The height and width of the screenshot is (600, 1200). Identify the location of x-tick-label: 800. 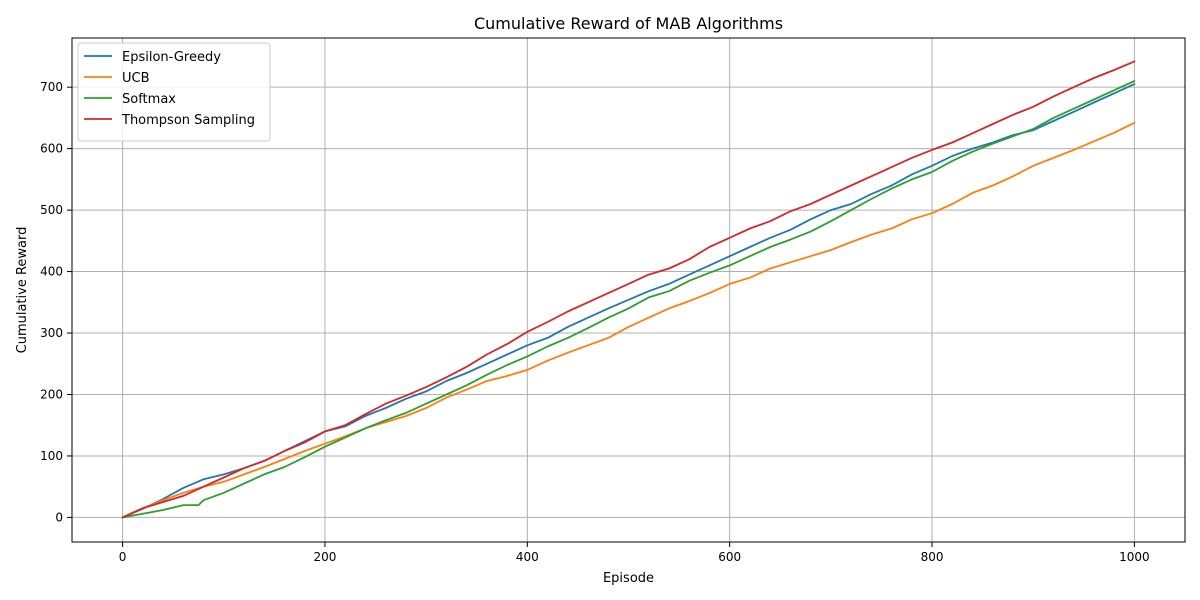
(932, 557).